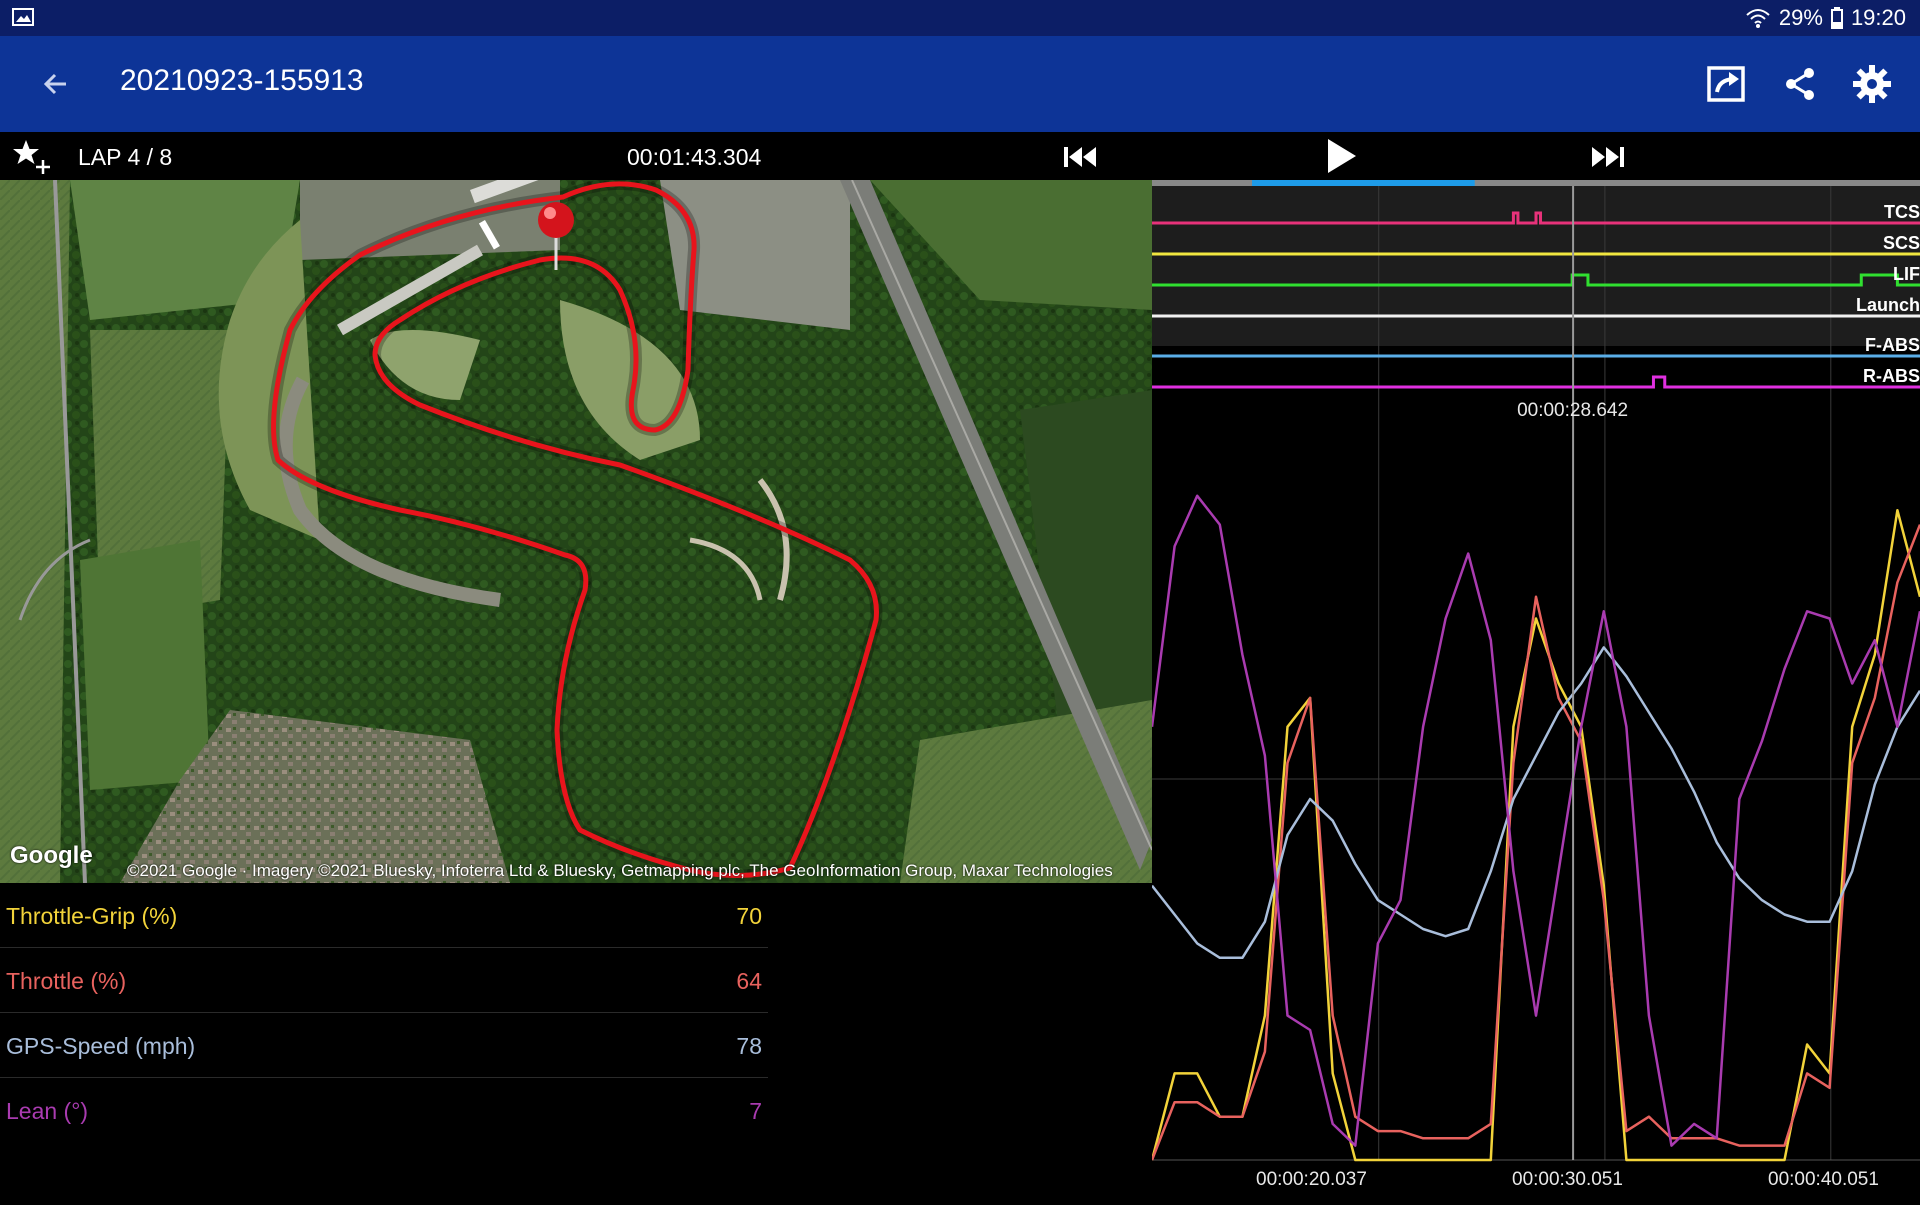 This screenshot has height=1205, width=1920. Describe the element at coordinates (66, 981) in the screenshot. I see `value-label: Throttle (%)` at that location.